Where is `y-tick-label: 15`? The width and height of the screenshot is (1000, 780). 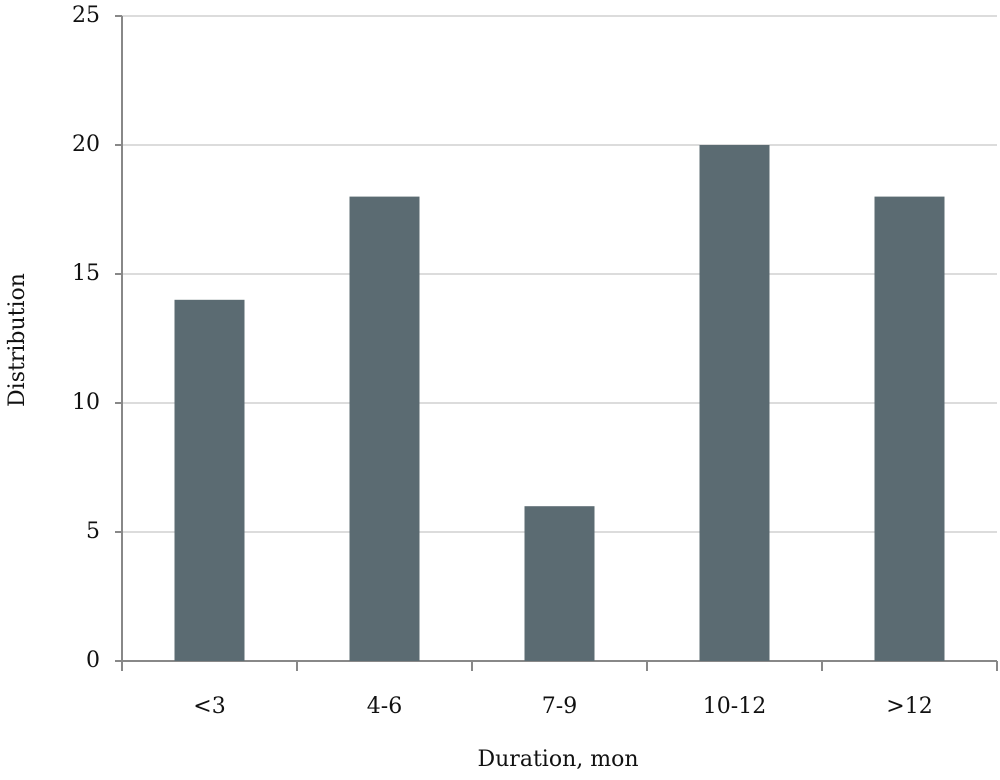 y-tick-label: 15 is located at coordinates (86, 273).